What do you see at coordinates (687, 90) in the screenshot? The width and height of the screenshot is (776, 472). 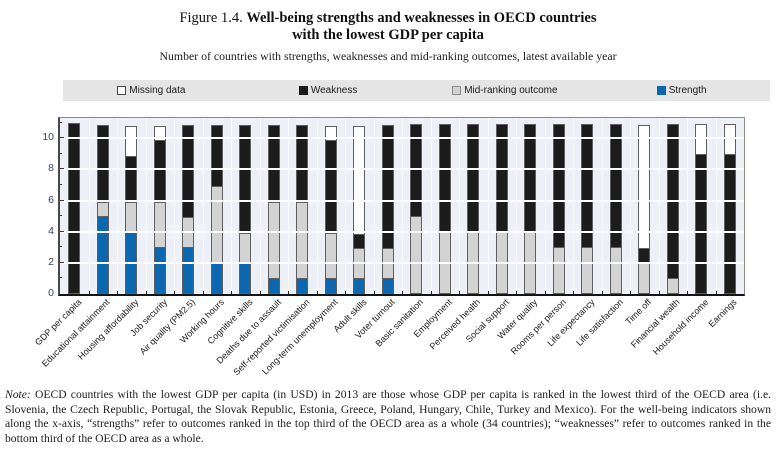 I see `legend-label: Strength` at bounding box center [687, 90].